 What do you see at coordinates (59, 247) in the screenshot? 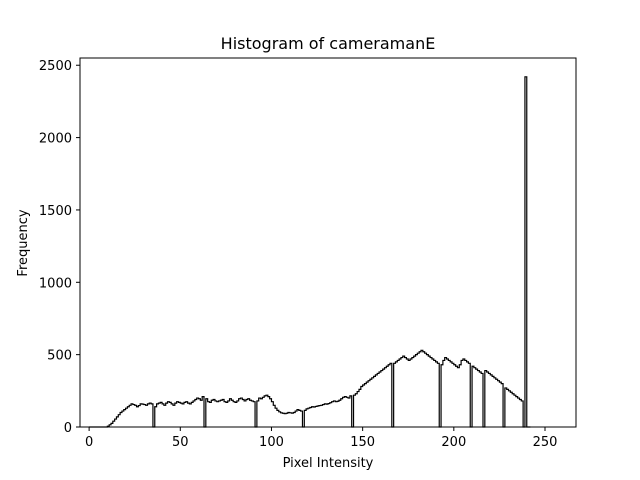
I see `y-axis-ticks: 0 500 1000 1500 2000 2500` at bounding box center [59, 247].